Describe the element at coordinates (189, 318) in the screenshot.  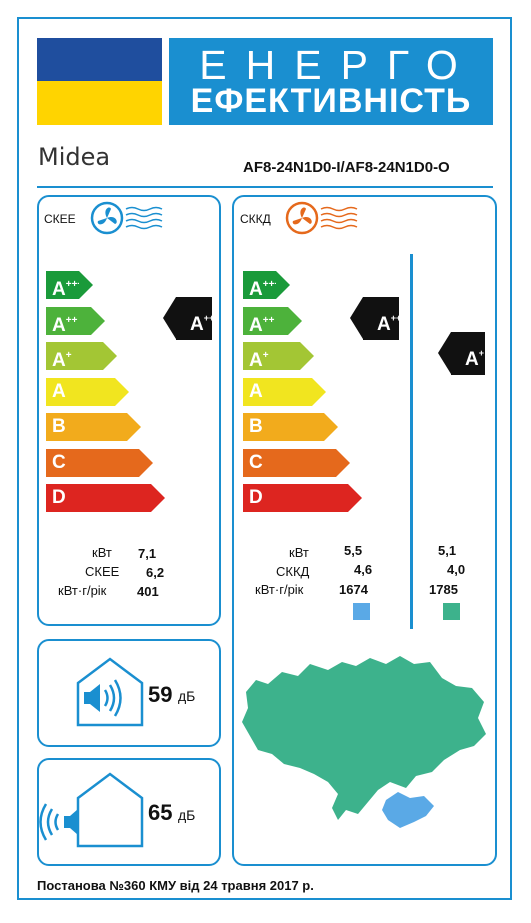
I see `cooling-rating-badge: A++` at that location.